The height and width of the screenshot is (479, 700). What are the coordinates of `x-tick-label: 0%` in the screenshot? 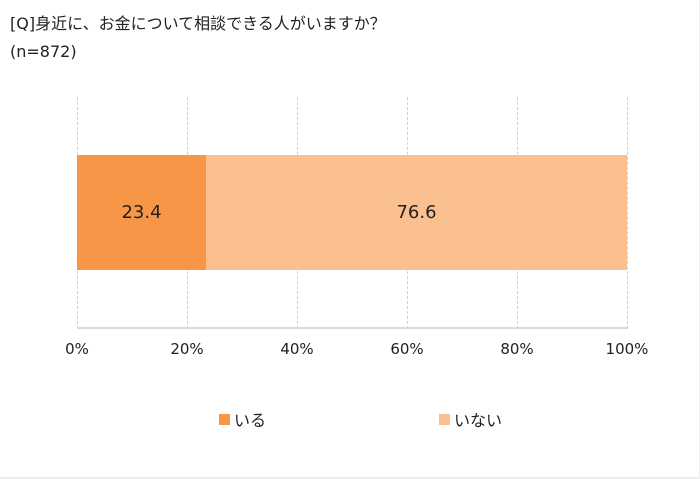 It's located at (77, 349).